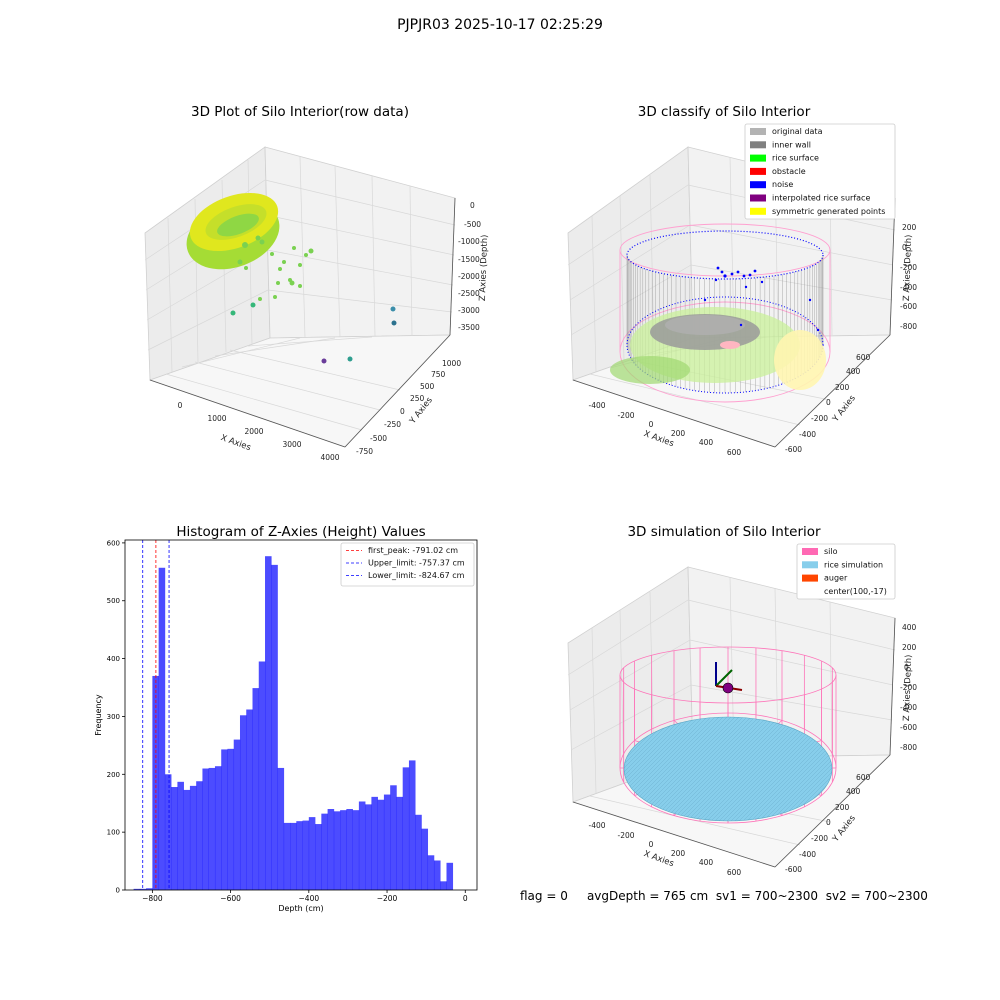 The image size is (1000, 1000). What do you see at coordinates (908, 707) in the screenshot?
I see `sim-ztick: -400` at bounding box center [908, 707].